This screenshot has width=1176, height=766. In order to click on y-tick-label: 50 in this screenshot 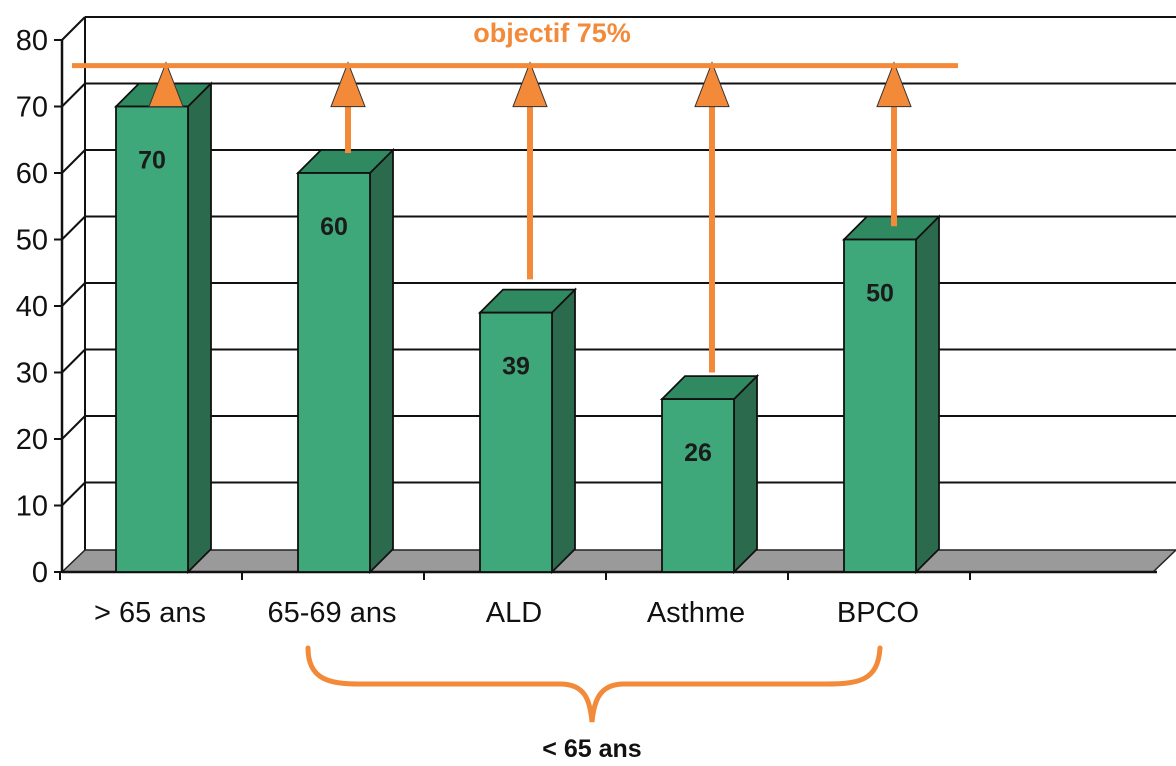, I will do `click(32, 241)`.